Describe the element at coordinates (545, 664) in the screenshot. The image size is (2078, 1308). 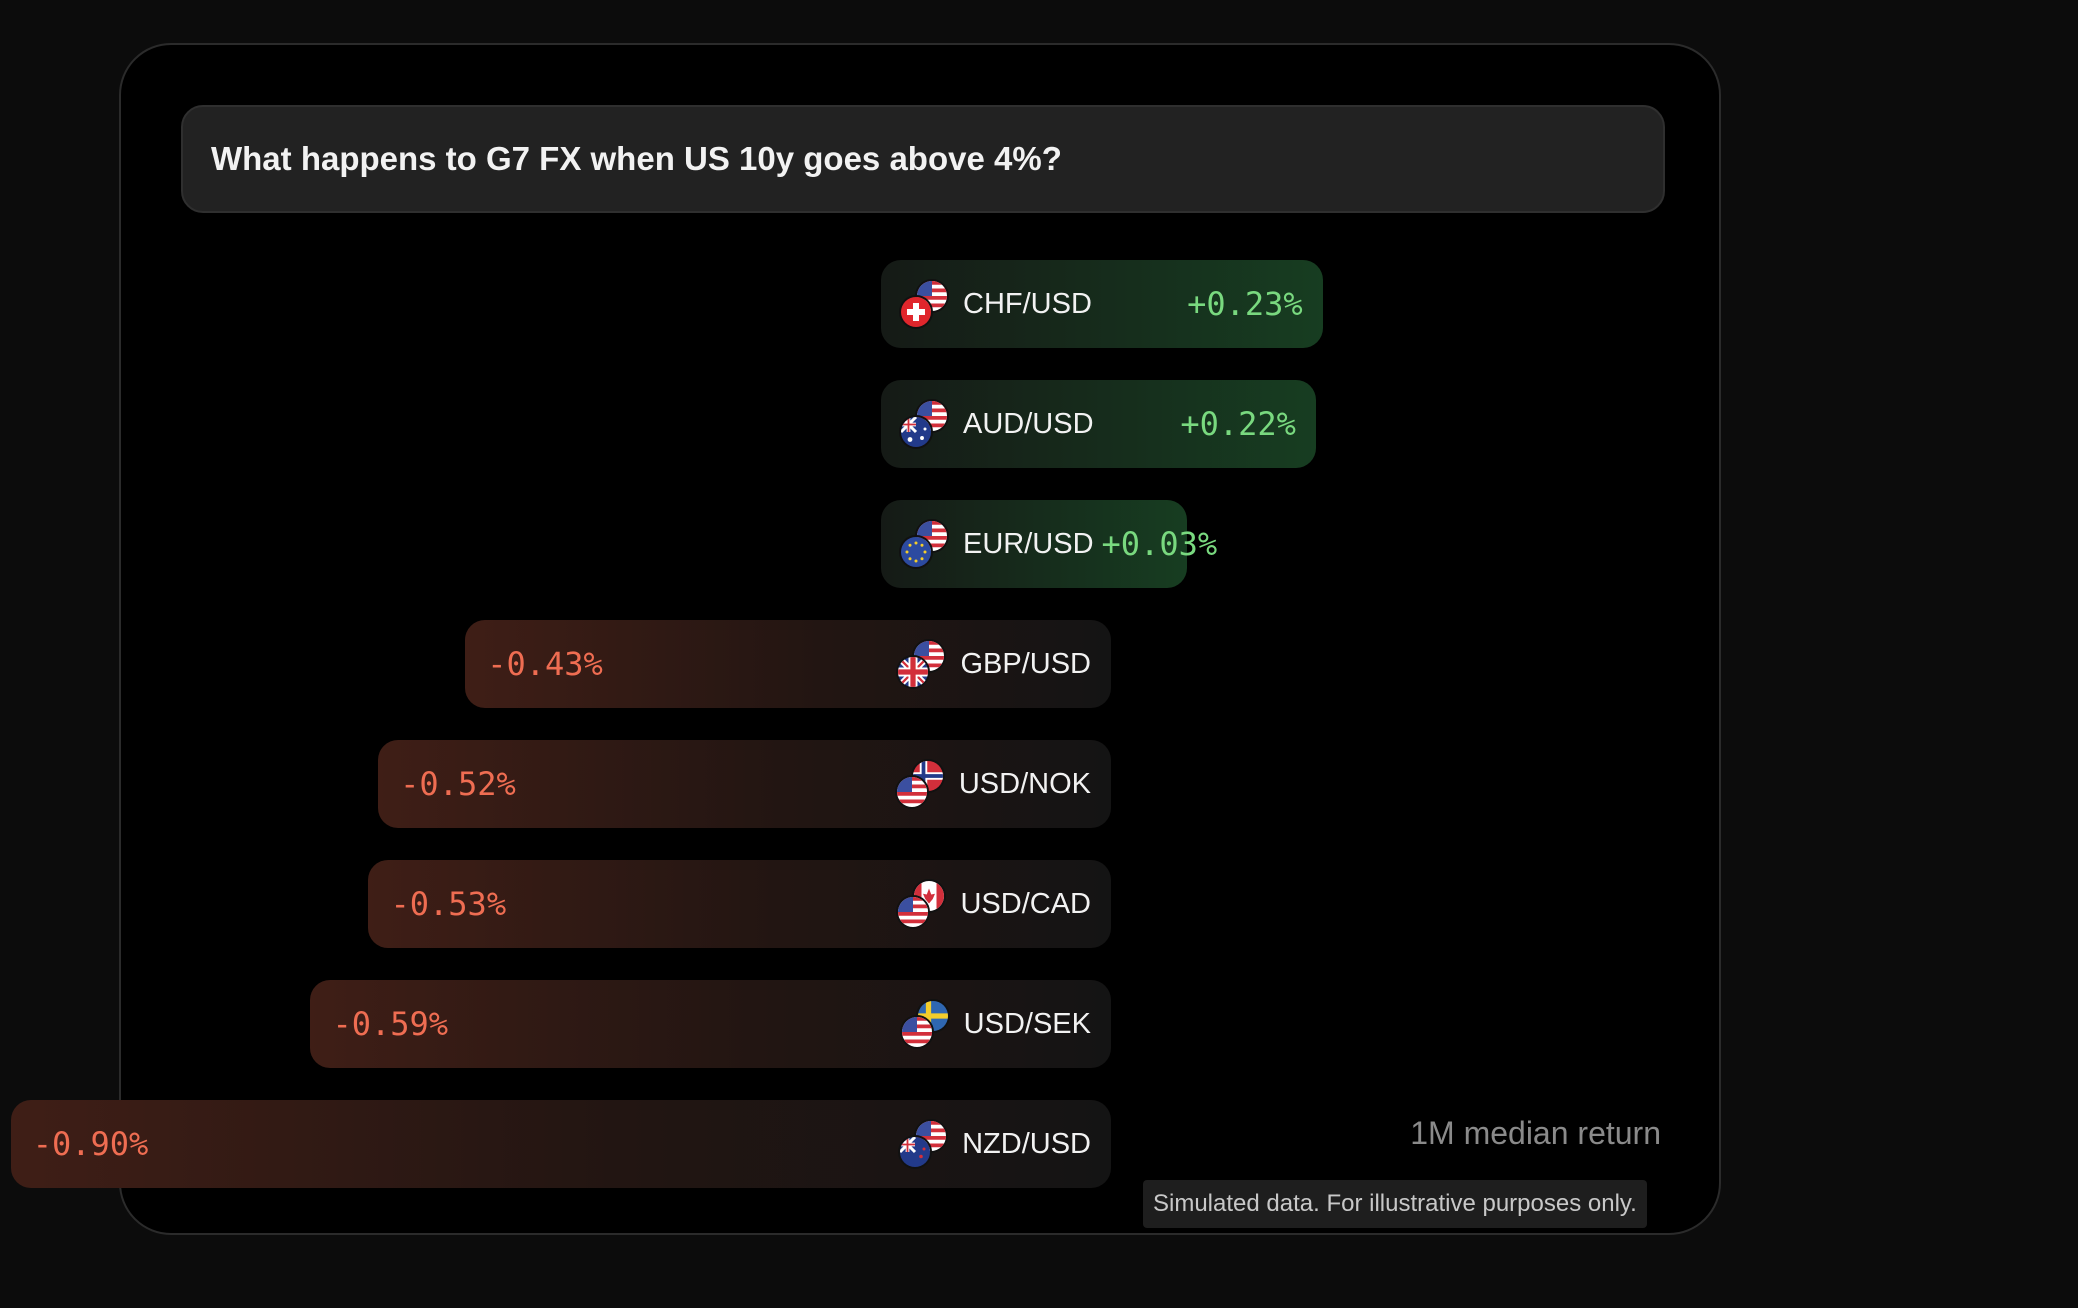
I see `return-value-label: -0.43%` at that location.